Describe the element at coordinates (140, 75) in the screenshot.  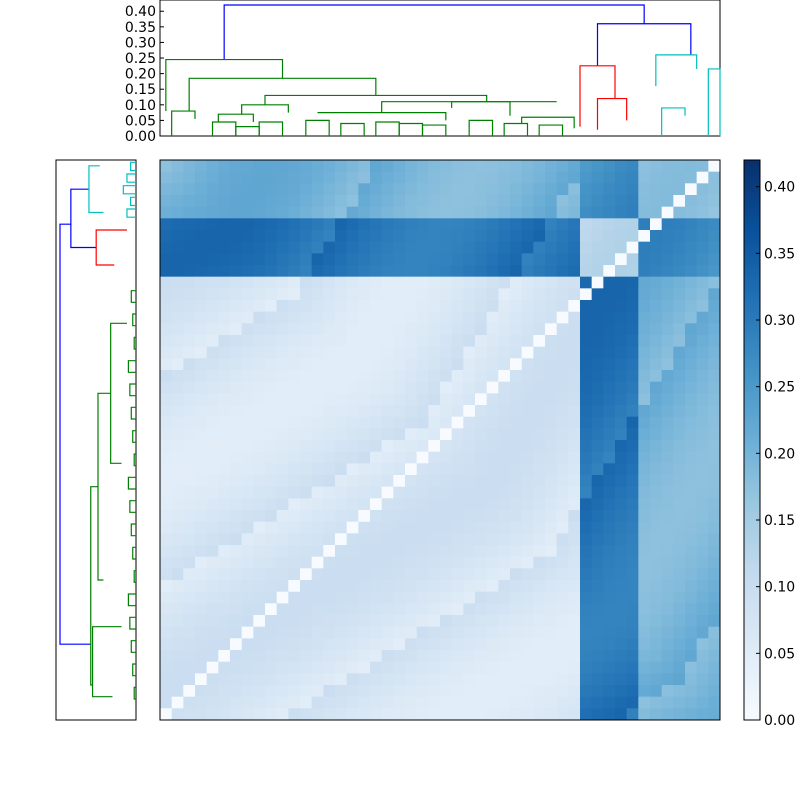
I see `top-dendrogram-tick-label: 0.20` at that location.